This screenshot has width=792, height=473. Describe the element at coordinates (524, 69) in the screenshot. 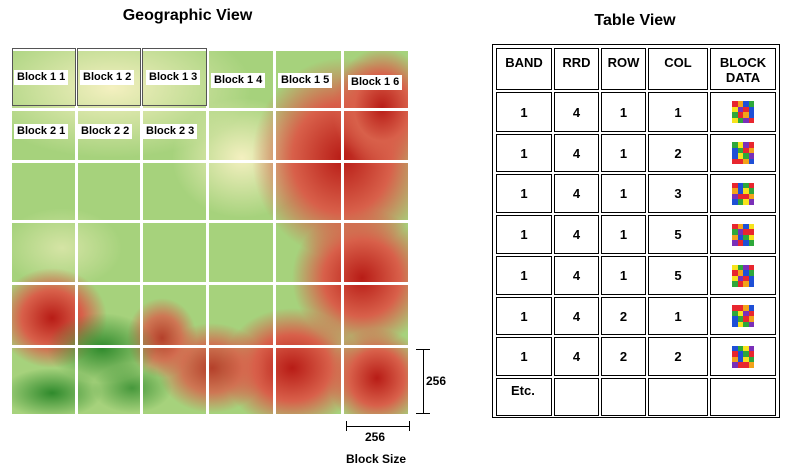

I see `table-header-band: BAND` at that location.